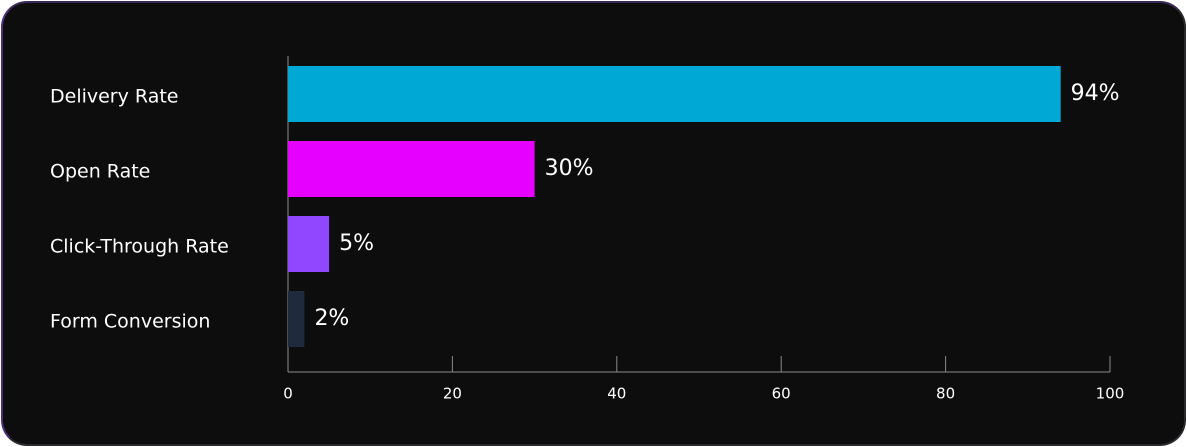 This screenshot has width=1187, height=447. I want to click on x-tick-label: 20, so click(452, 394).